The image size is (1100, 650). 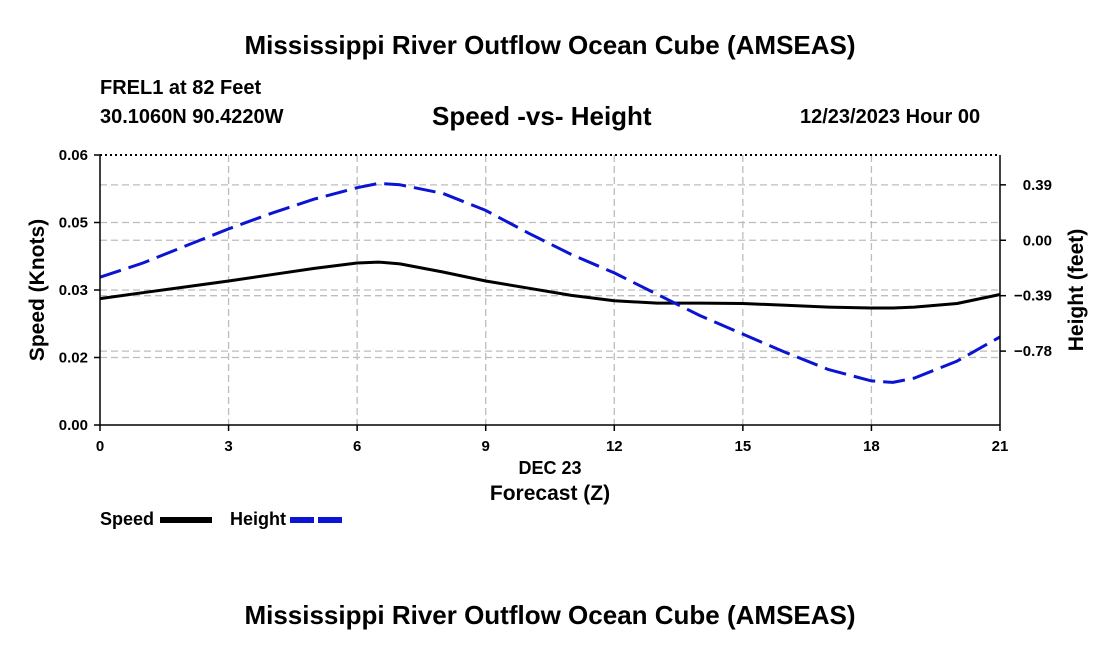 What do you see at coordinates (1033, 296) in the screenshot?
I see `y2-tick-label: −0.39` at bounding box center [1033, 296].